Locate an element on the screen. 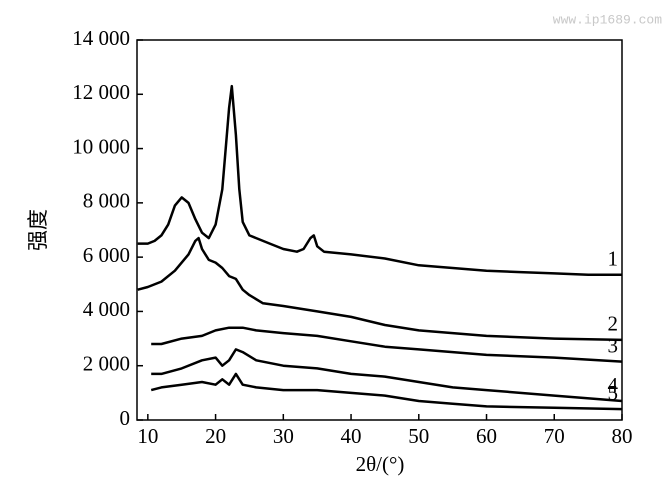 The height and width of the screenshot is (488, 672). y-tick-label: 8 000 is located at coordinates (106, 201).